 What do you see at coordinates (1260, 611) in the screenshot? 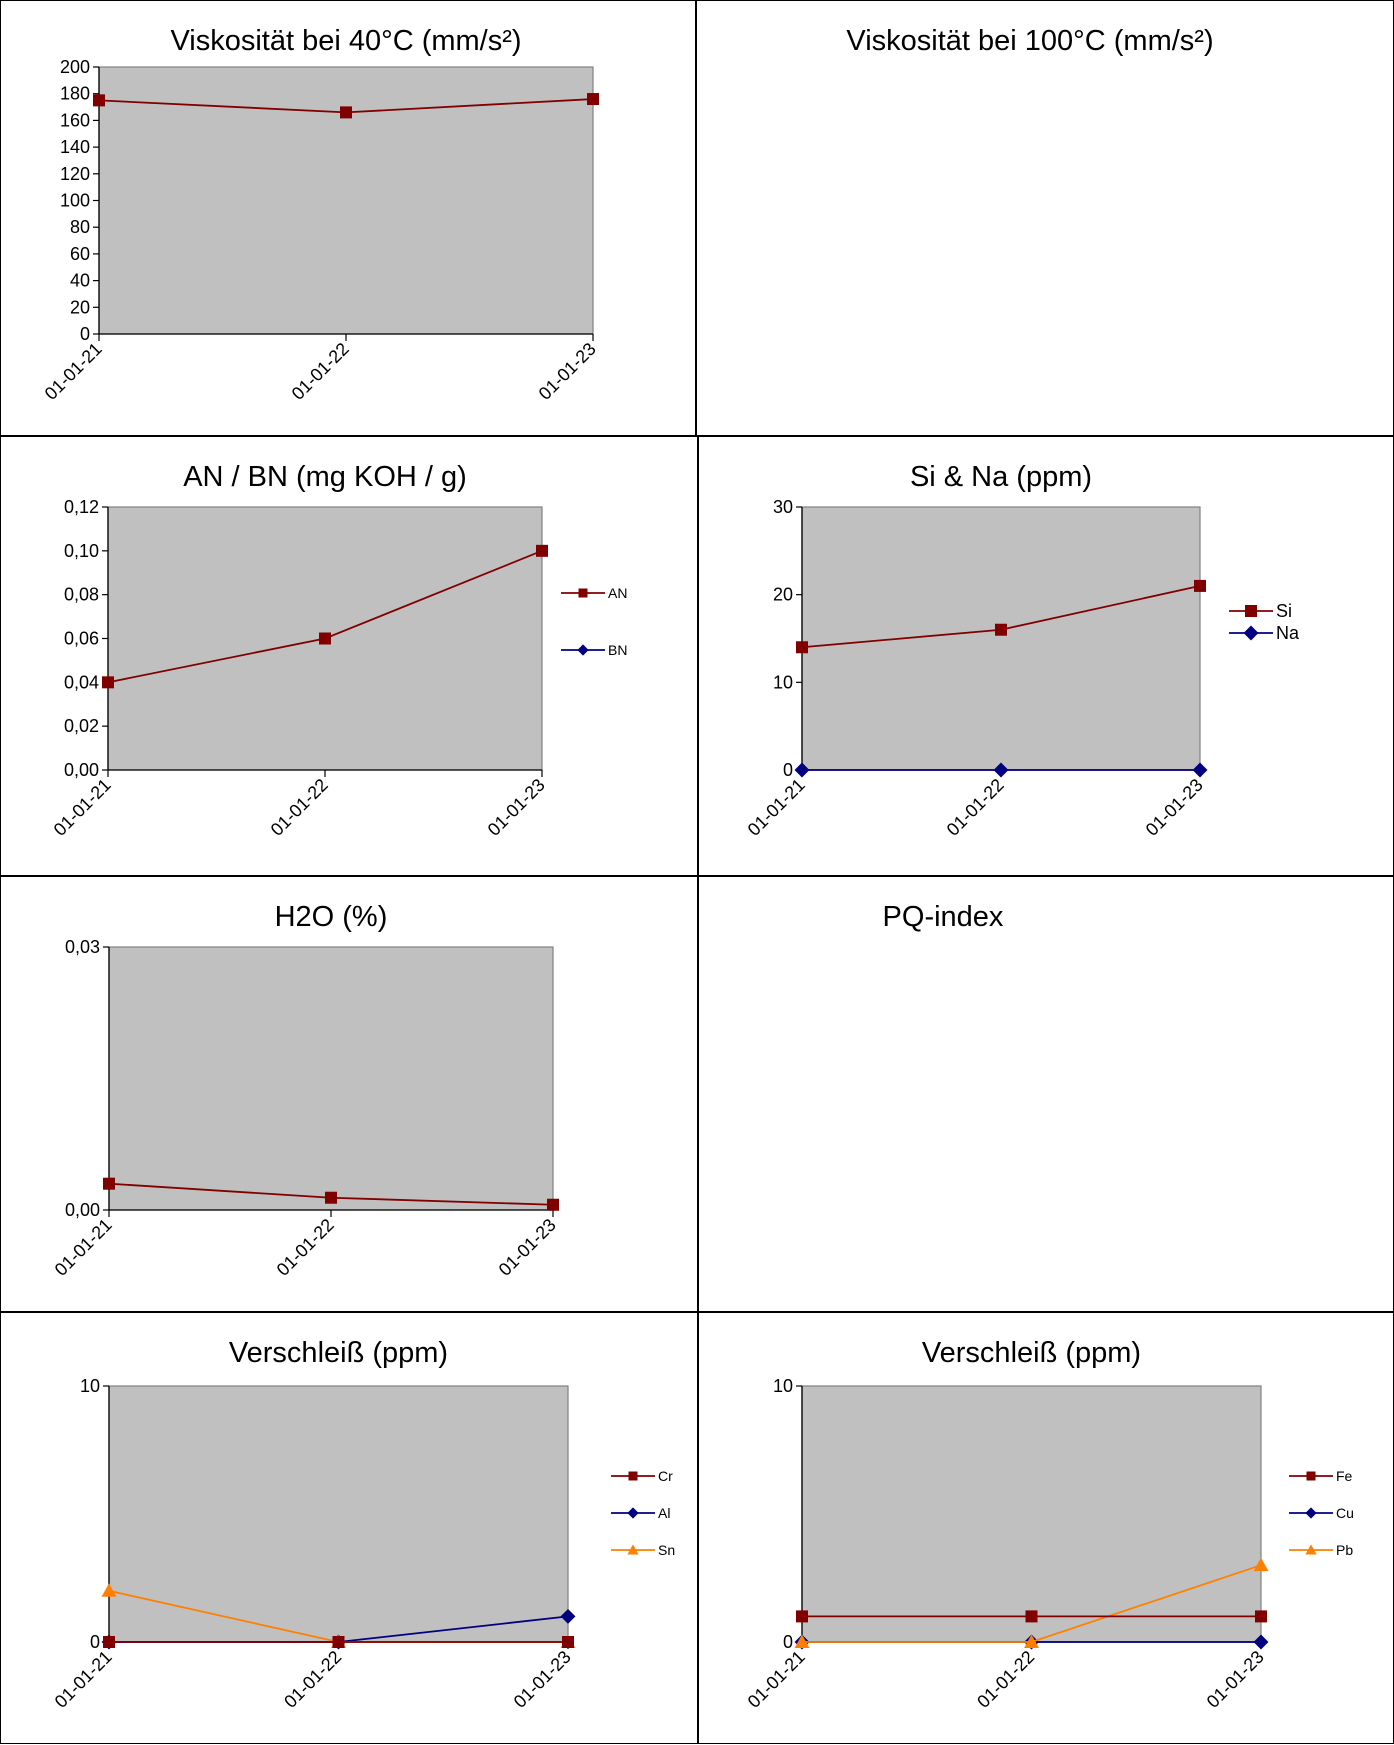
I see `legend-item-si: Si` at bounding box center [1260, 611].